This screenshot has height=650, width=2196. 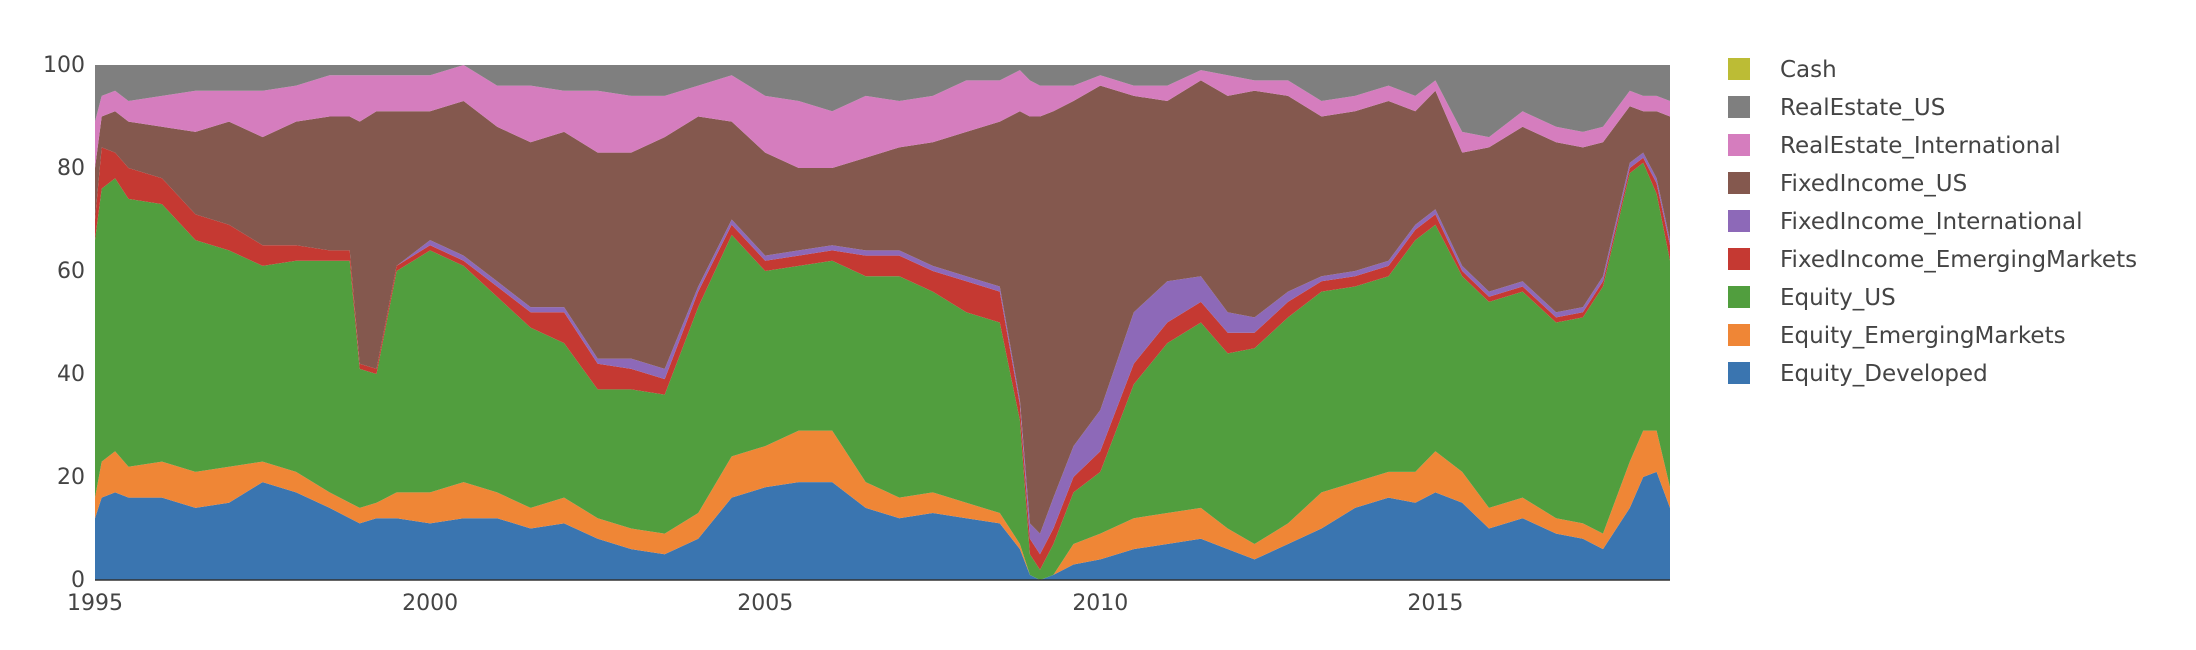 I want to click on legend-label: Cash, so click(x=1808, y=70).